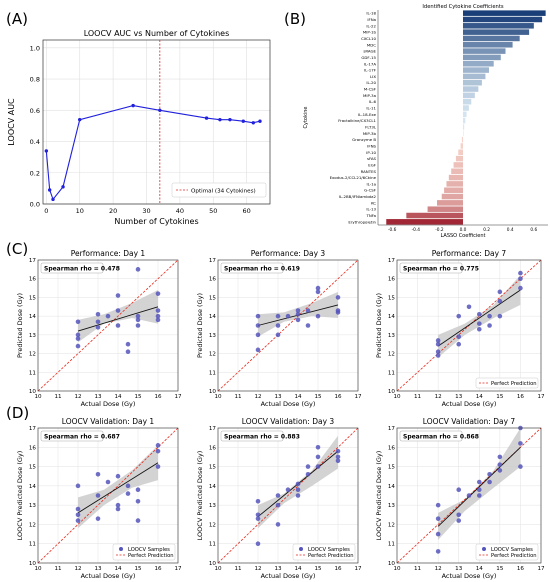 The height and width of the screenshot is (582, 550). Describe the element at coordinates (17, 413) in the screenshot. I see `panel-label-d: (D)` at that location.